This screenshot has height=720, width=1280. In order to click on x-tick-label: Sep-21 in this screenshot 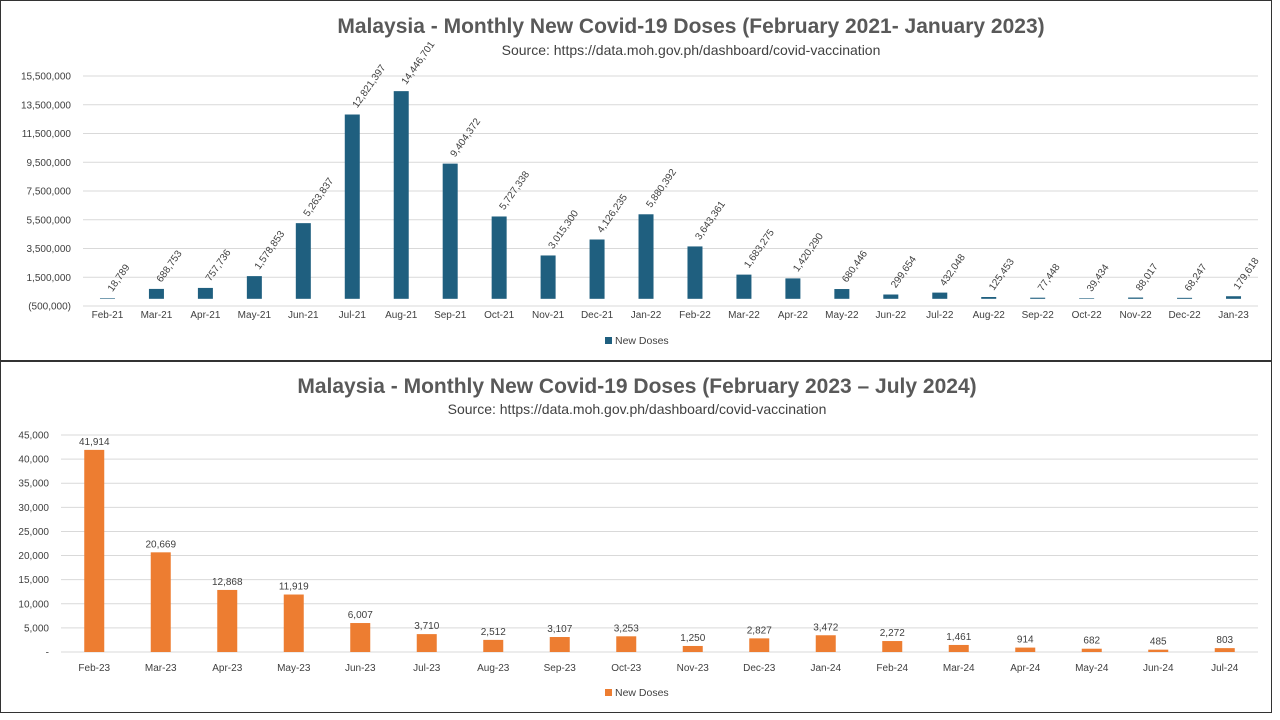, I will do `click(450, 315)`.